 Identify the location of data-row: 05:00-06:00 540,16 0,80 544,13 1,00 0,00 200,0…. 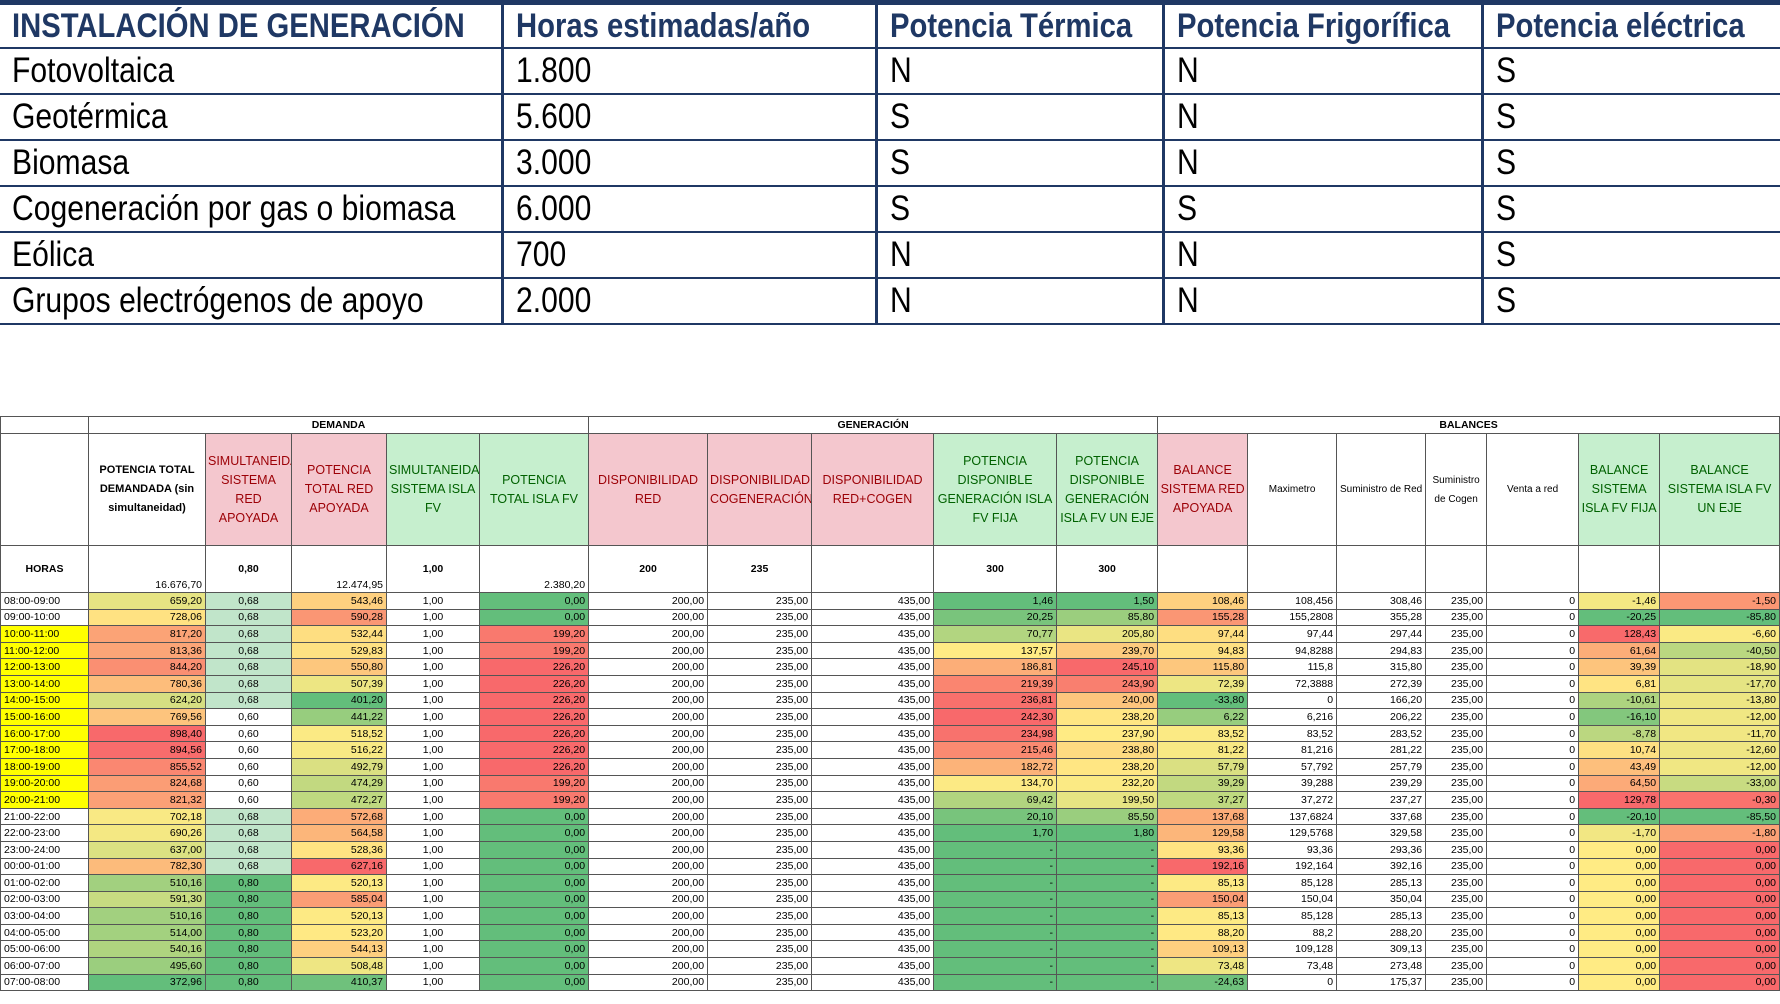
(890, 949).